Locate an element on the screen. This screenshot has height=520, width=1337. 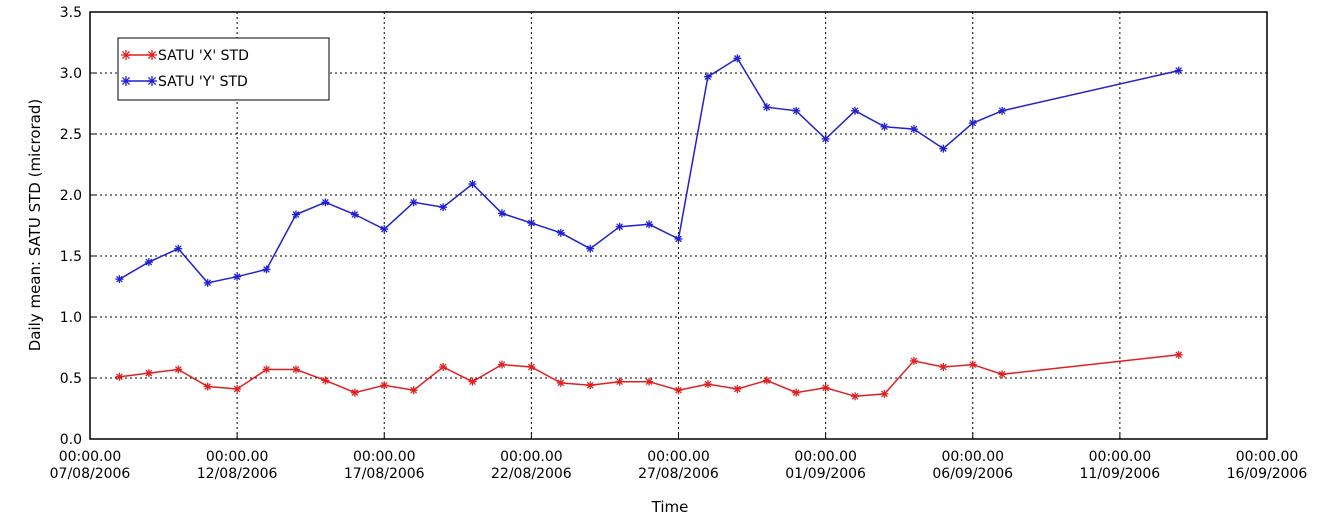
legend-entry: SATU 'X' STD is located at coordinates (185, 56).